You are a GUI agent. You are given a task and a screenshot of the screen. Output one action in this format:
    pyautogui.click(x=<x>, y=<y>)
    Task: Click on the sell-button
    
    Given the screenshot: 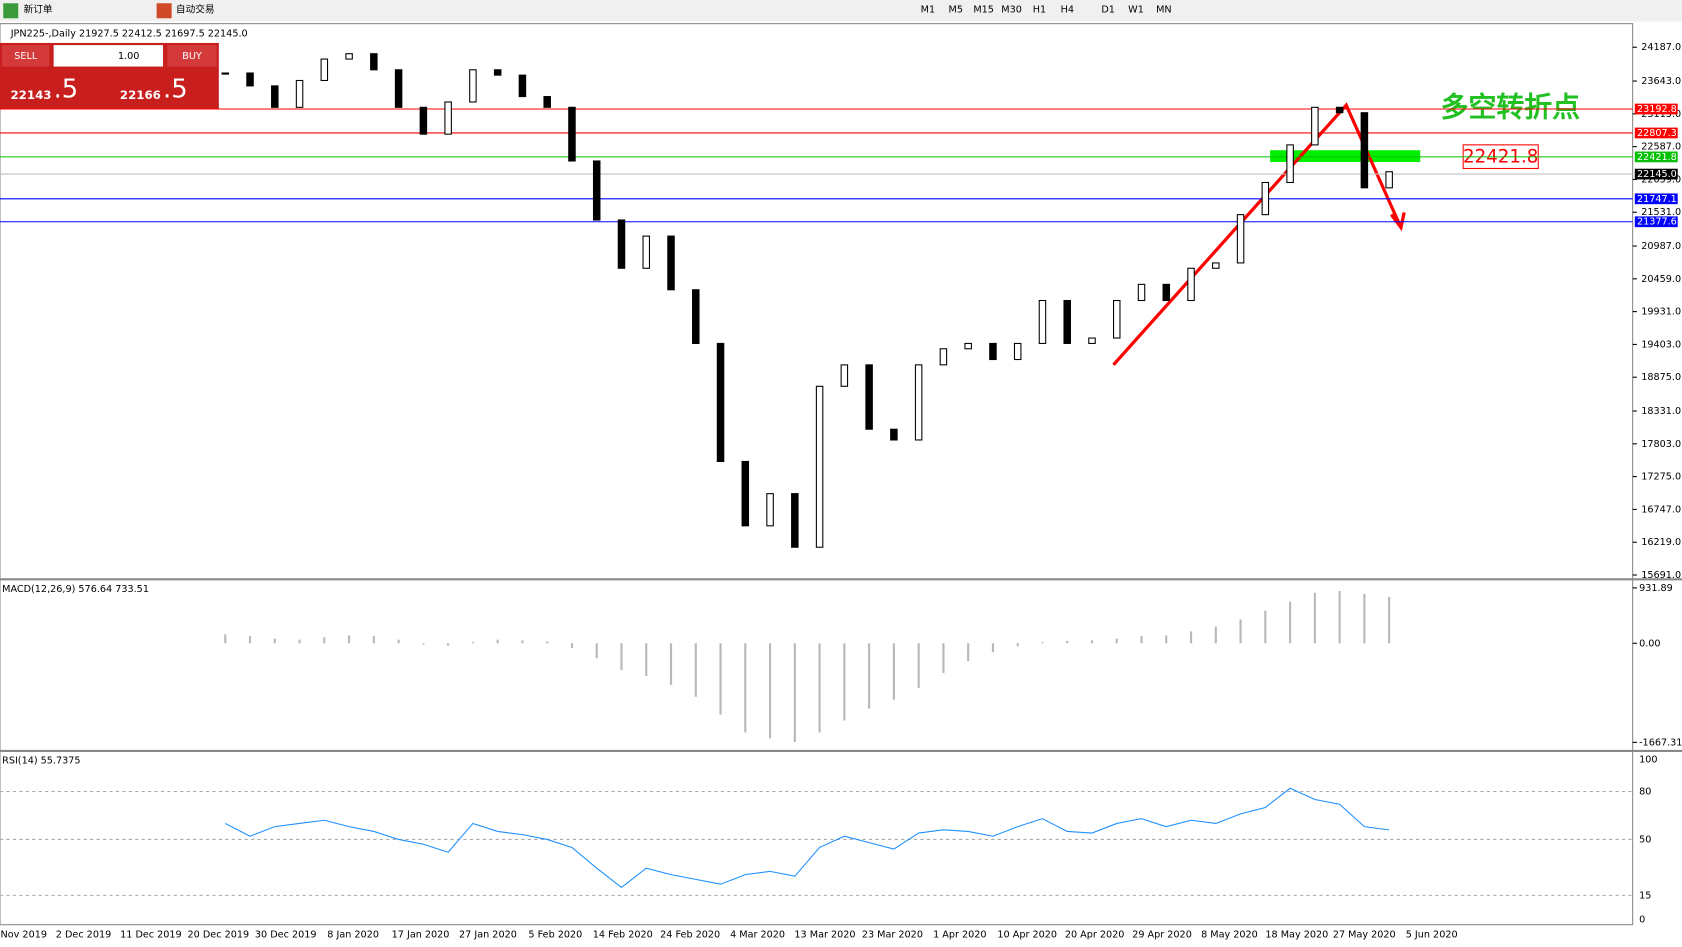 What is the action you would take?
    pyautogui.click(x=26, y=56)
    